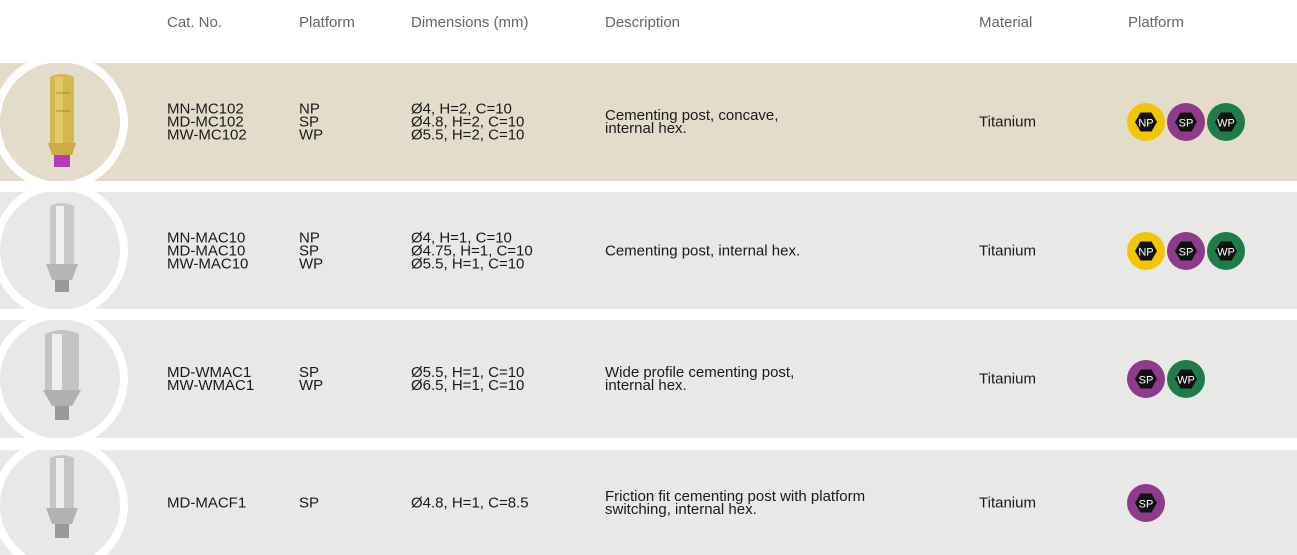 This screenshot has height=555, width=1297. What do you see at coordinates (468, 385) in the screenshot?
I see `dimension: Ø6.5, H=1, C=10` at bounding box center [468, 385].